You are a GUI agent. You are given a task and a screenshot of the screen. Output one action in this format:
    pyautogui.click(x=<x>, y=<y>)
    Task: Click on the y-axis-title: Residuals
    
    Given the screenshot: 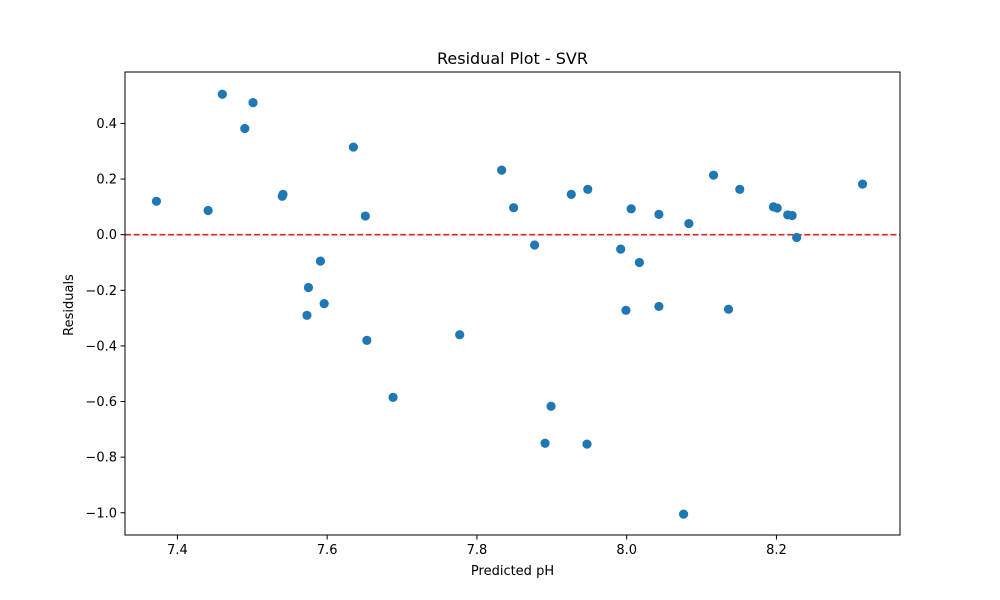 What is the action you would take?
    pyautogui.click(x=69, y=305)
    